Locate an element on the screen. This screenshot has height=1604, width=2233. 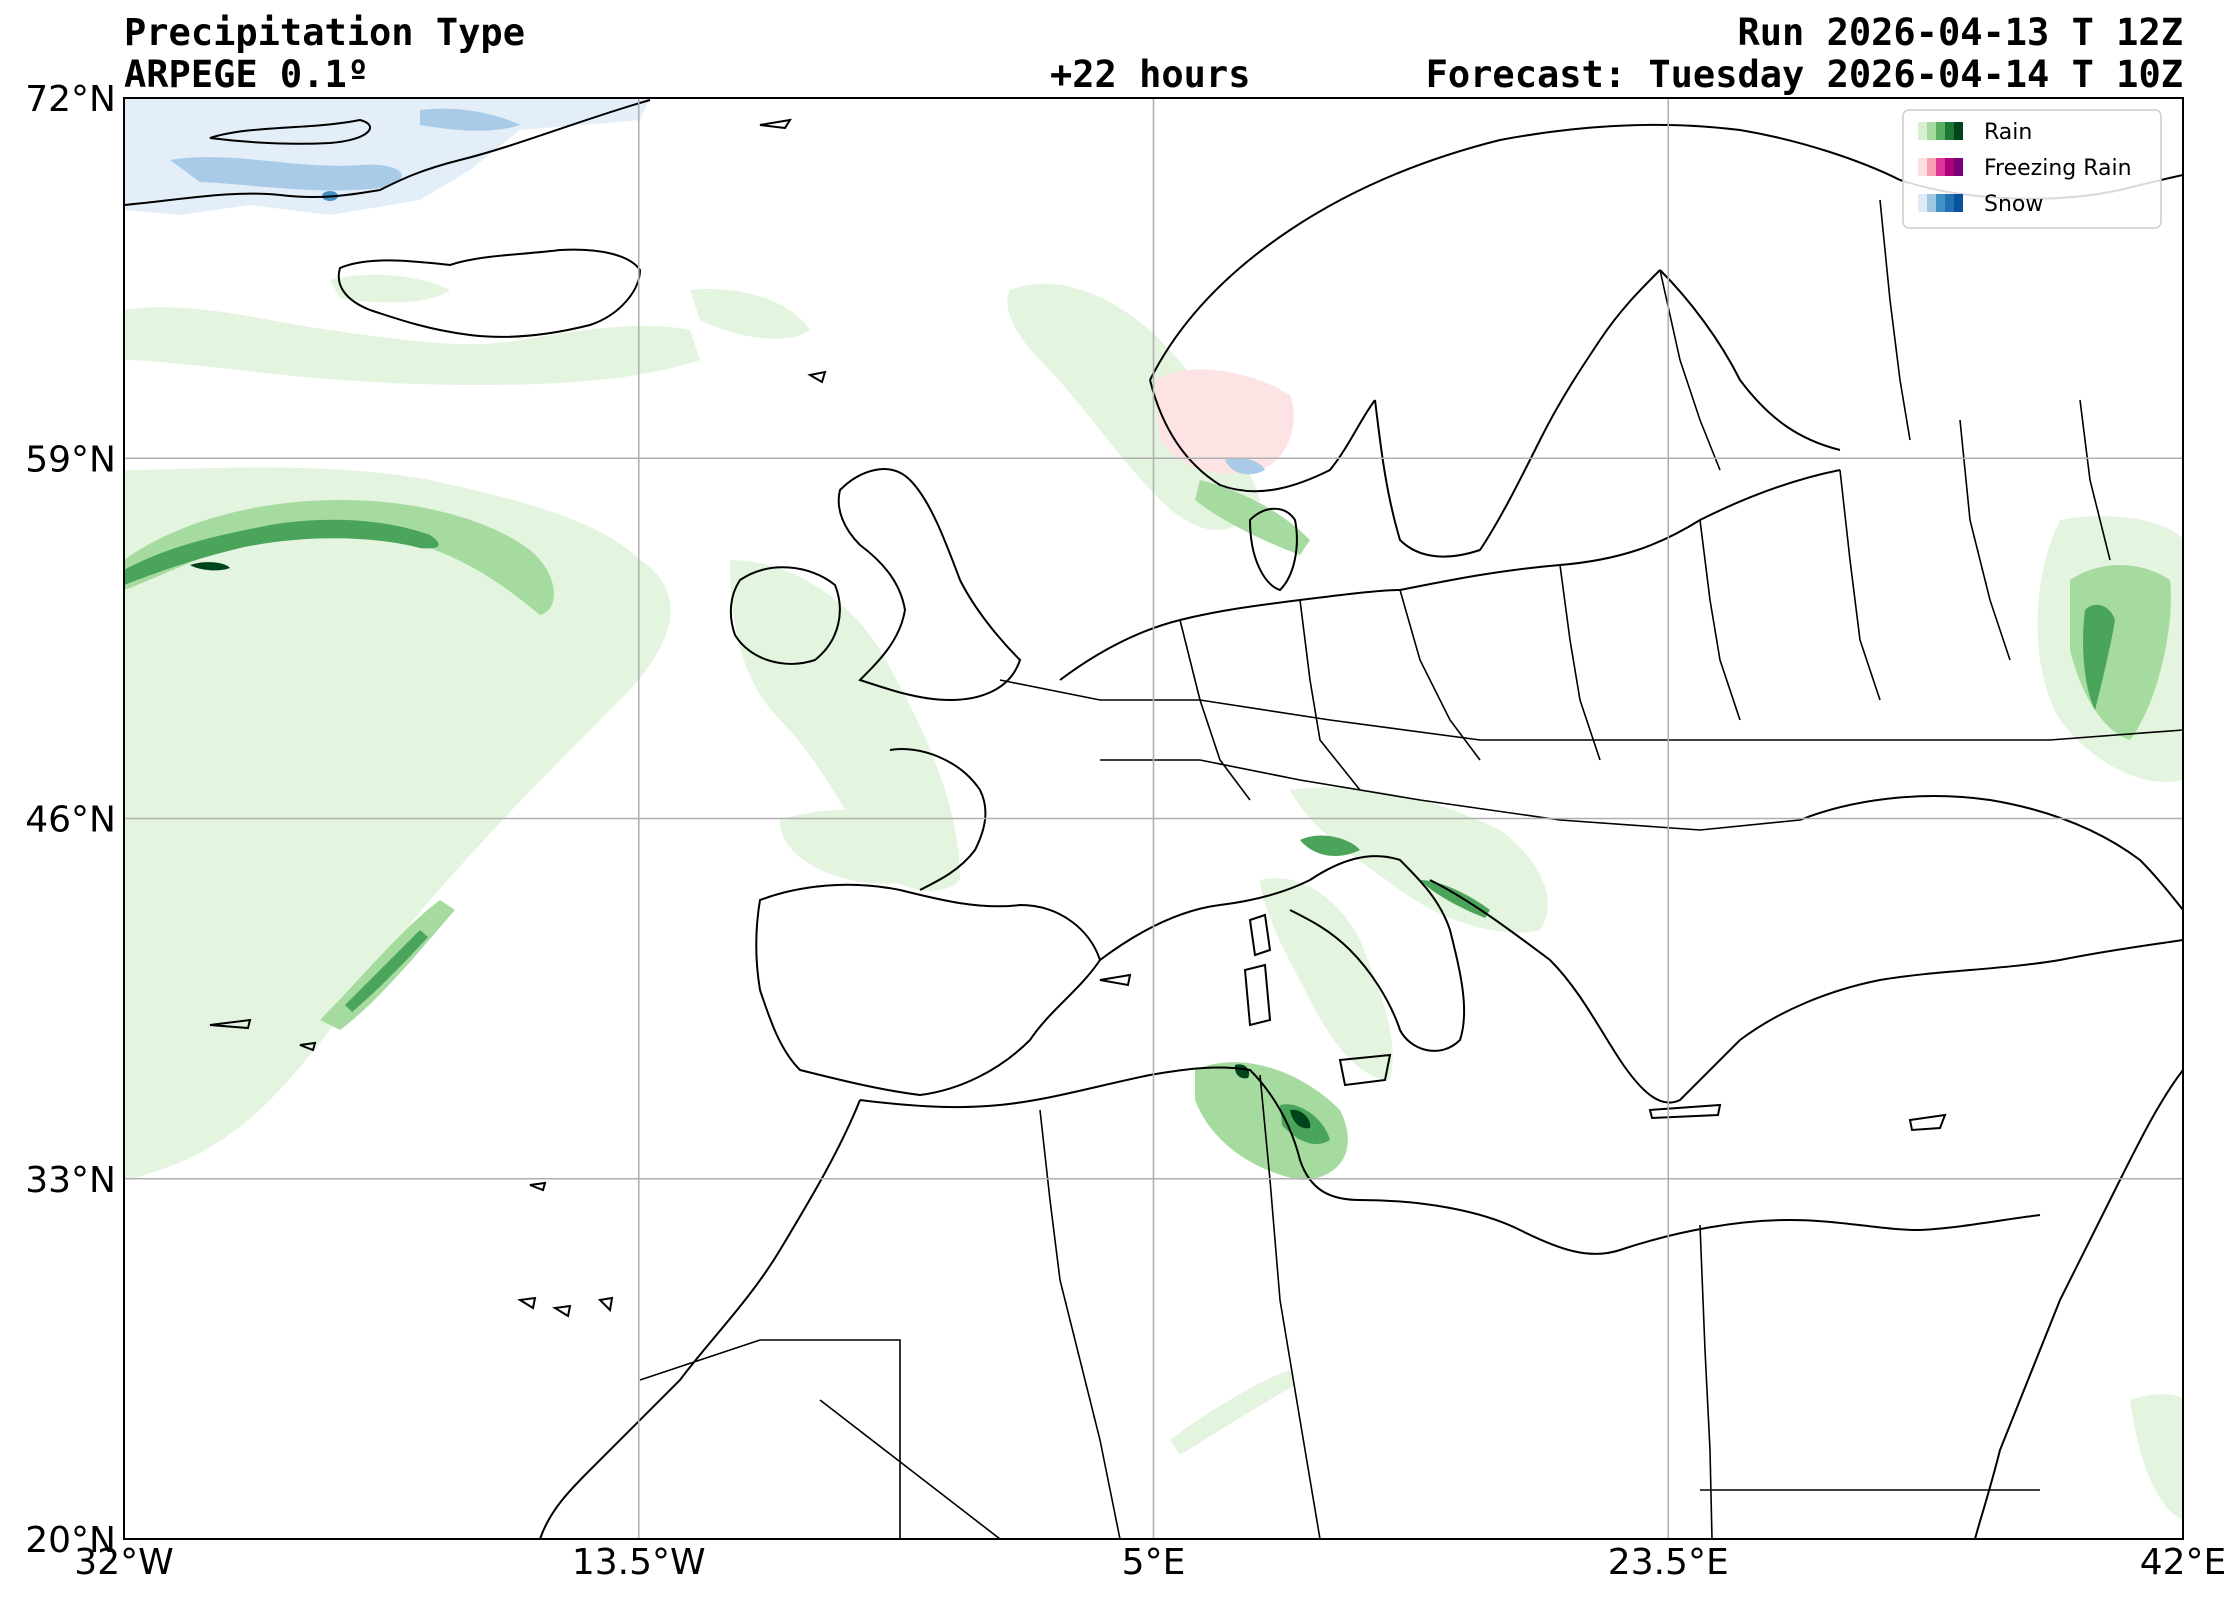
iberia-coast is located at coordinates (928, 990).